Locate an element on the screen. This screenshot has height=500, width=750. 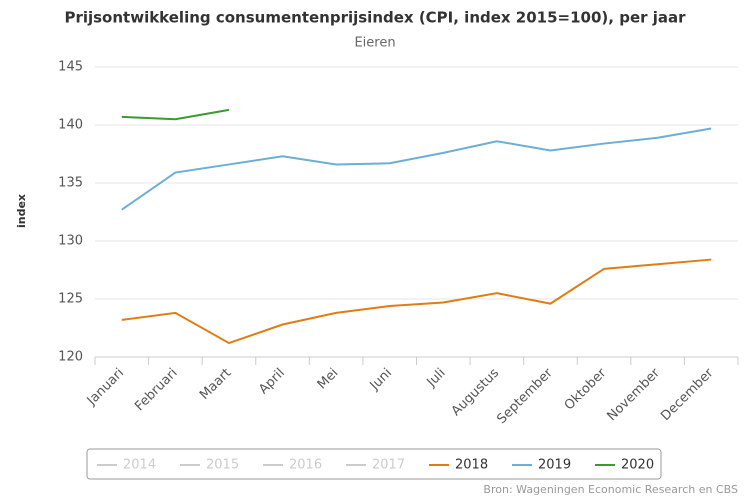
x-tick-label: Augustus is located at coordinates (476, 393).